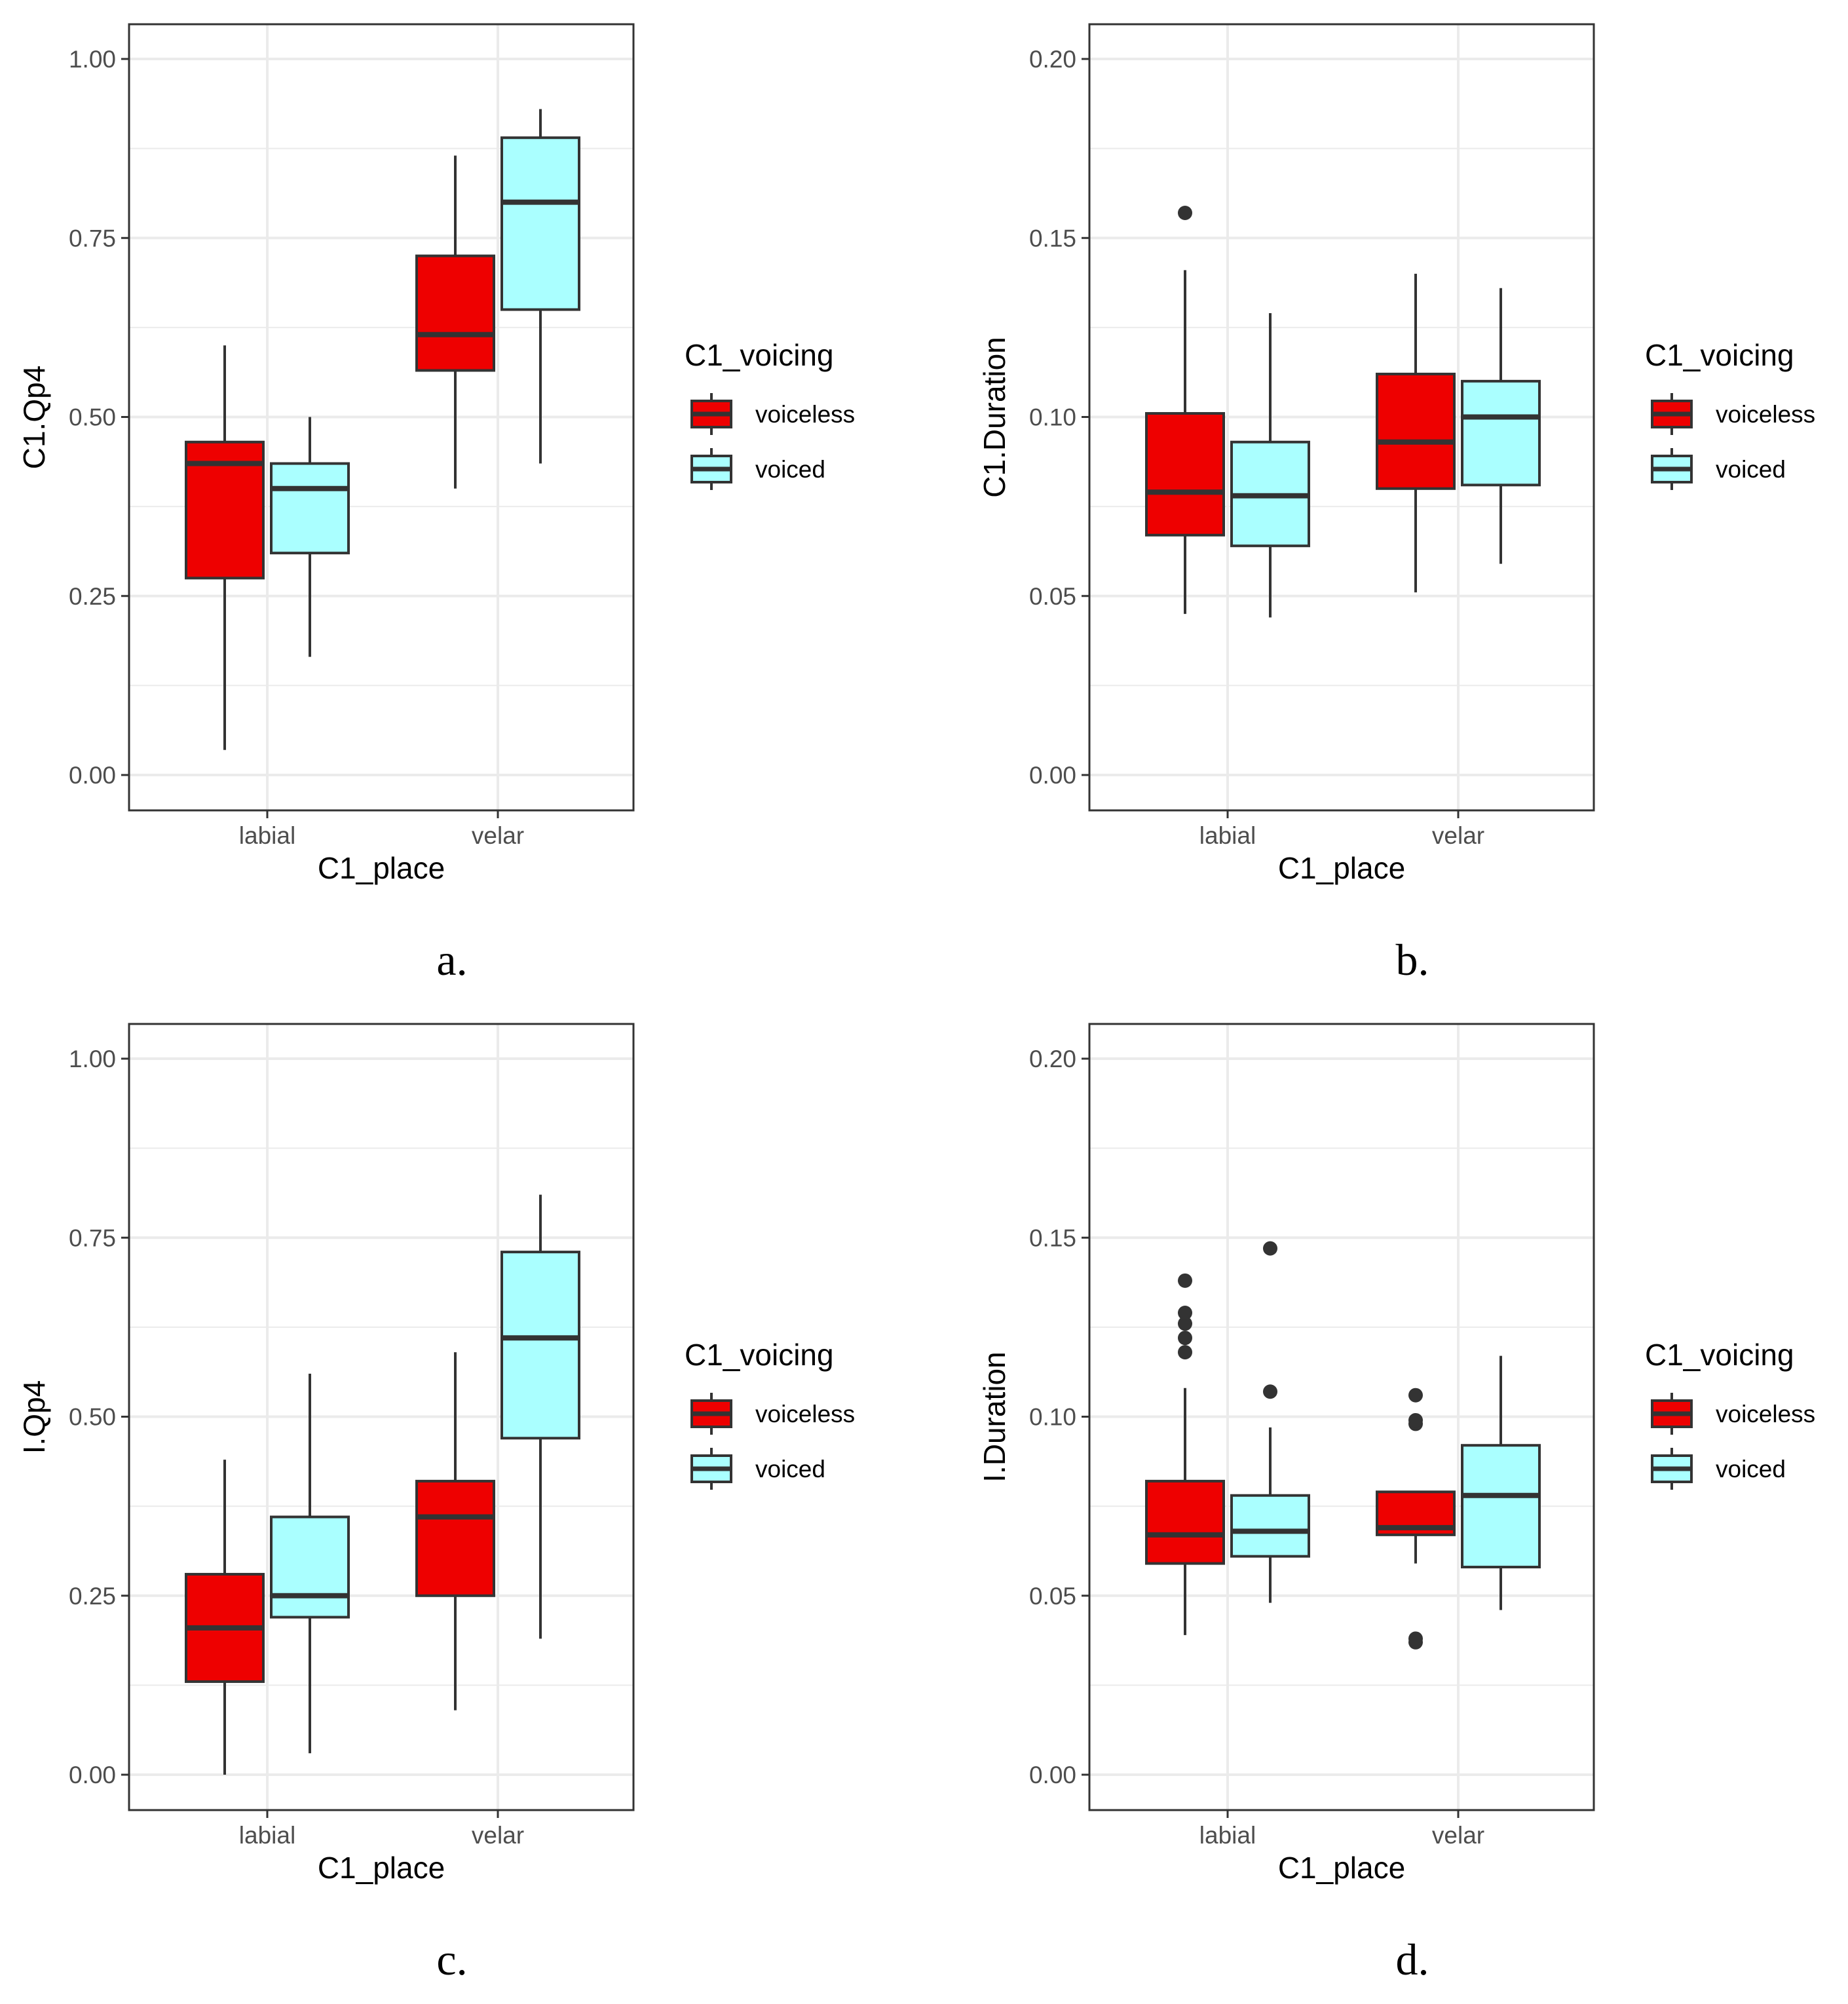 The height and width of the screenshot is (2004, 1848). Describe the element at coordinates (1052, 596) in the screenshot. I see `y-tick-label: 0.05` at that location.